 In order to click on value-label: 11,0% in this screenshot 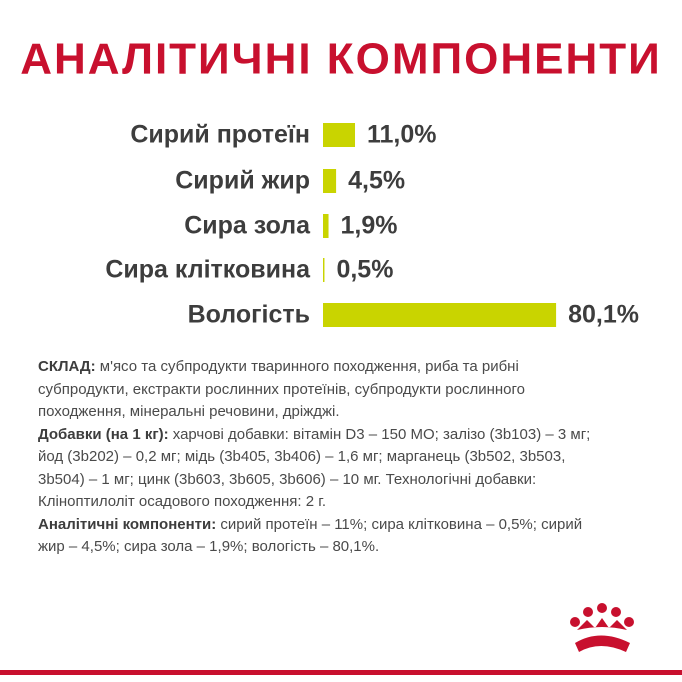, I will do `click(402, 135)`.